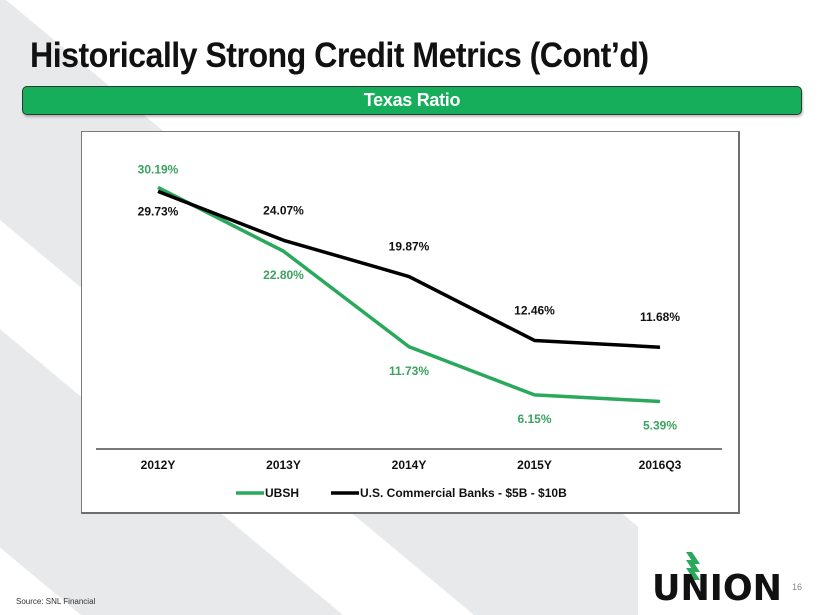 The image size is (820, 615). I want to click on x-tick-label: 2012Y, so click(158, 465).